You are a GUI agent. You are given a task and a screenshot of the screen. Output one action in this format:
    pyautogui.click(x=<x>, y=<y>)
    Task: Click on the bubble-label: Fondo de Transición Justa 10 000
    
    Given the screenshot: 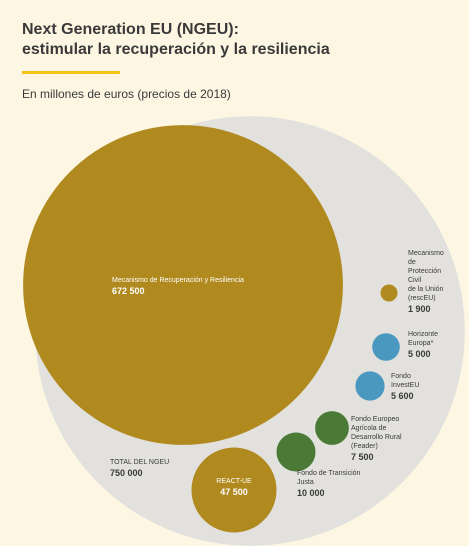 What is the action you would take?
    pyautogui.click(x=328, y=484)
    